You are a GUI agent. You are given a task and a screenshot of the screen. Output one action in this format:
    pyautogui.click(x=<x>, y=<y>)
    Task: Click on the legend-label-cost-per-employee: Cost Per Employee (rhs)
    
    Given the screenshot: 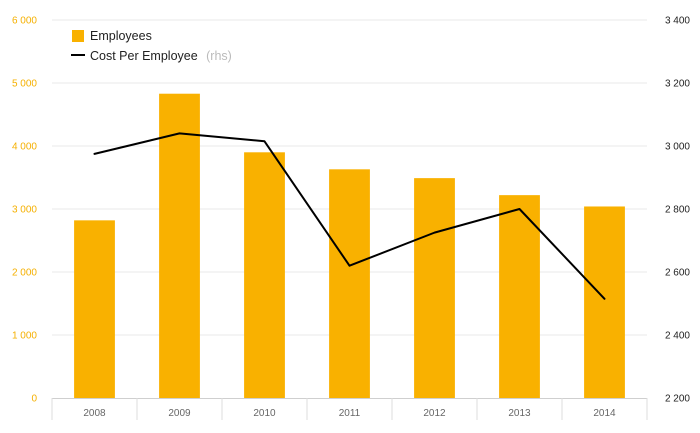 What is the action you would take?
    pyautogui.click(x=161, y=55)
    